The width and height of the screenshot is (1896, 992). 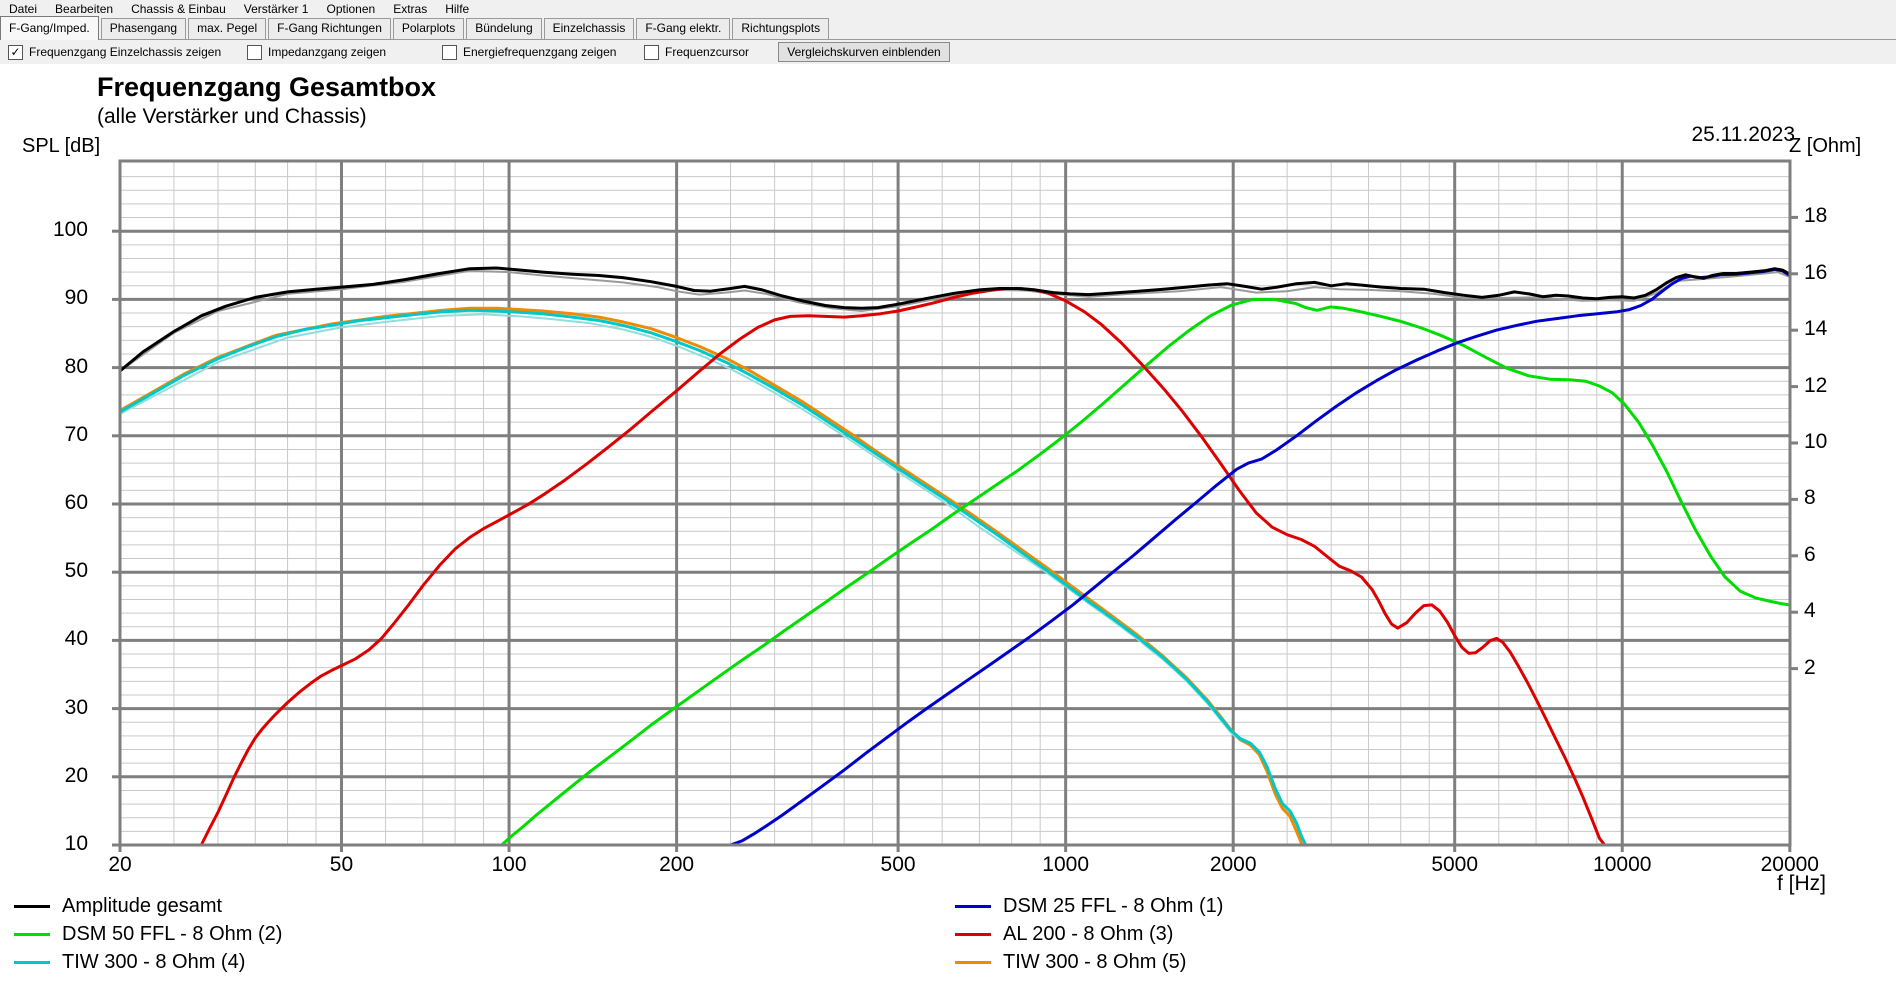 I want to click on y-right-tick-10: 10, so click(x=1816, y=441).